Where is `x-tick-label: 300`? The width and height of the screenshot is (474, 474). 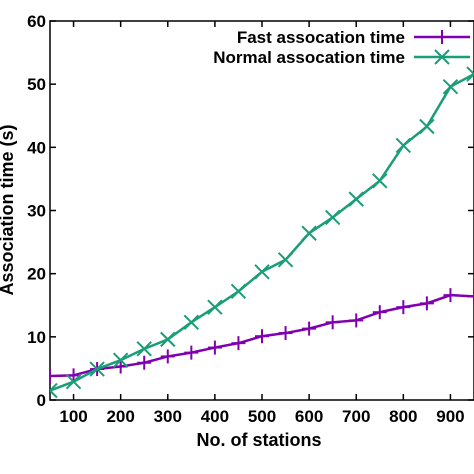
x-tick-label: 300 is located at coordinates (168, 416).